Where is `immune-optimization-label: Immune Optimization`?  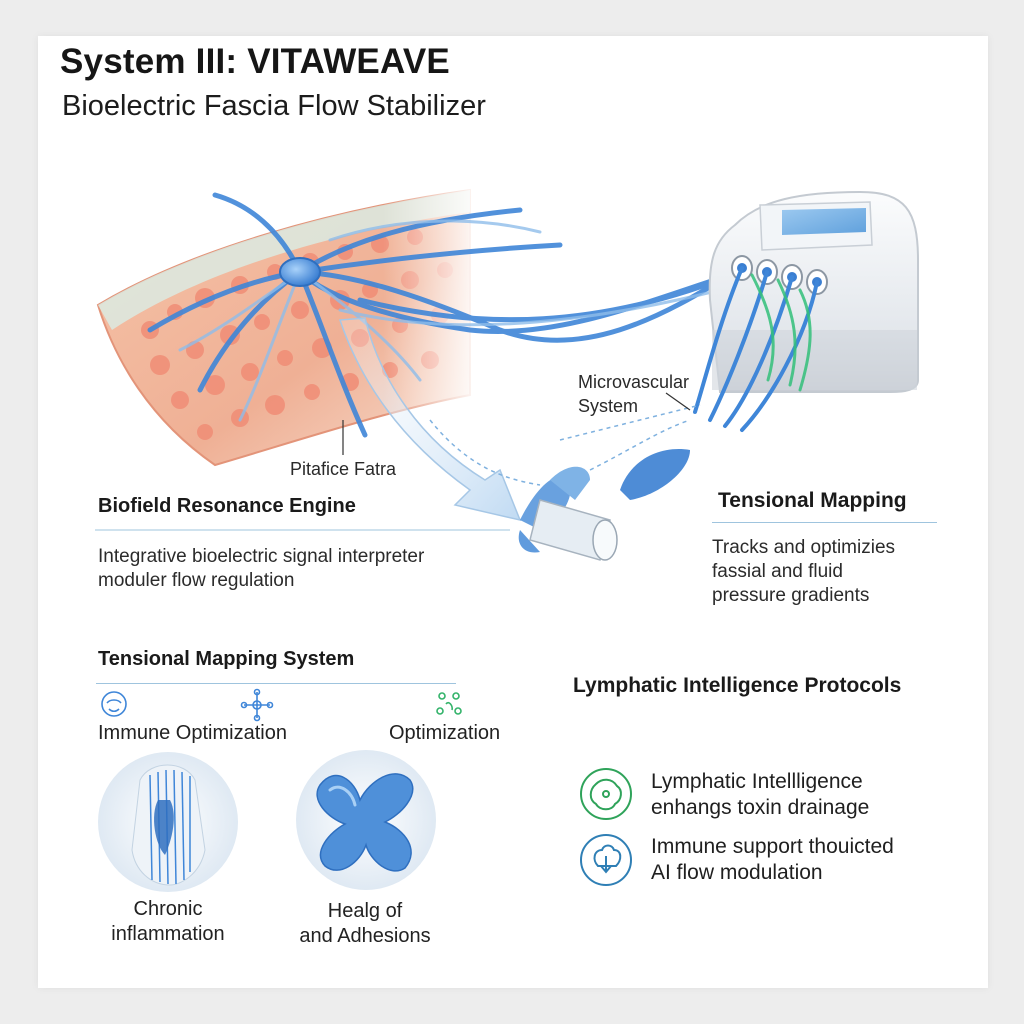 immune-optimization-label: Immune Optimization is located at coordinates (192, 733).